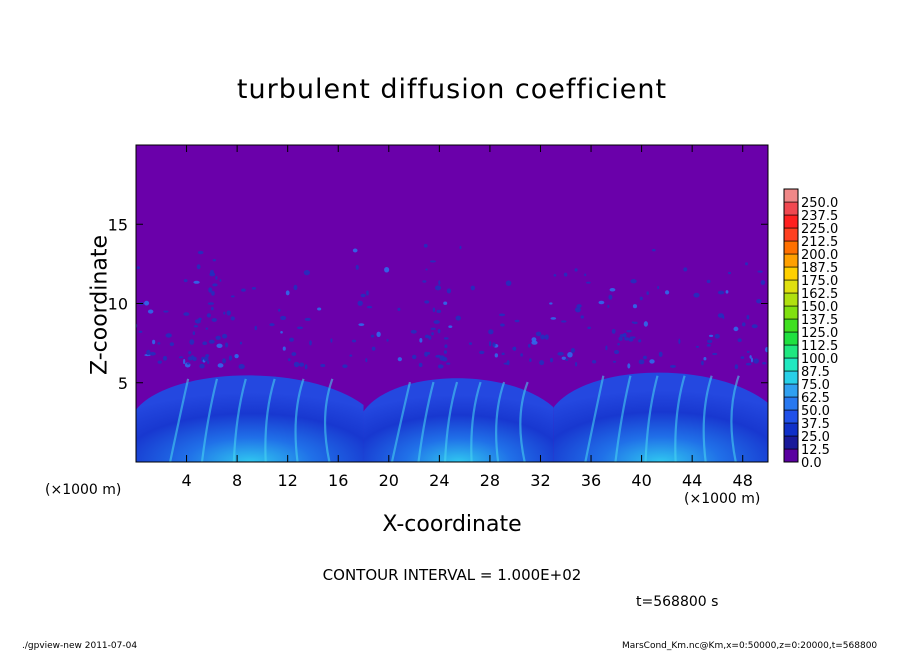  Describe the element at coordinates (815, 372) in the screenshot. I see `colorbar-label: 87.5` at that location.